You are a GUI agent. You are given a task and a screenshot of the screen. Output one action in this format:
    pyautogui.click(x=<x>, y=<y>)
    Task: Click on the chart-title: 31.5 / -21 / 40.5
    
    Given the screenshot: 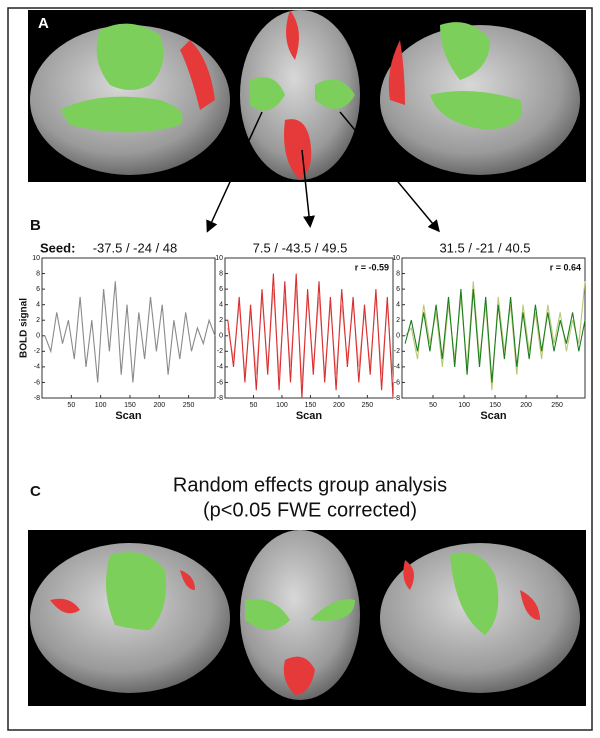 What is the action you would take?
    pyautogui.click(x=484, y=247)
    